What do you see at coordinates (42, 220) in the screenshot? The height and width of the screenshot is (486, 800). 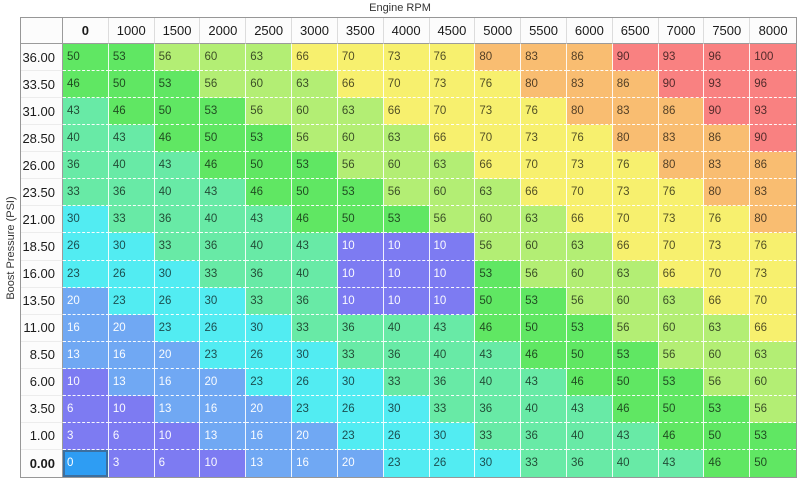 I see `row-header: 21.00` at bounding box center [42, 220].